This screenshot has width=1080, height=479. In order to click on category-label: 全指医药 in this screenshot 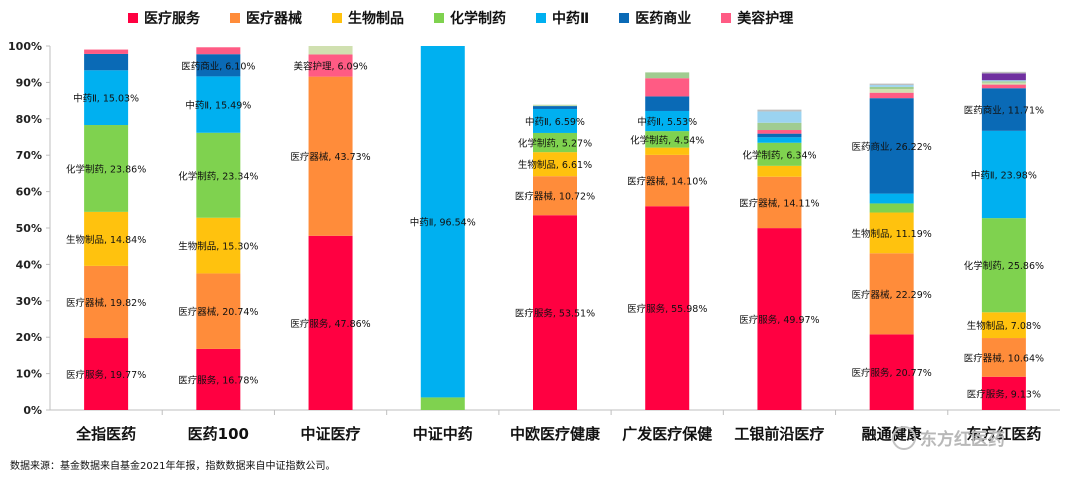, I will do `click(105, 434)`.